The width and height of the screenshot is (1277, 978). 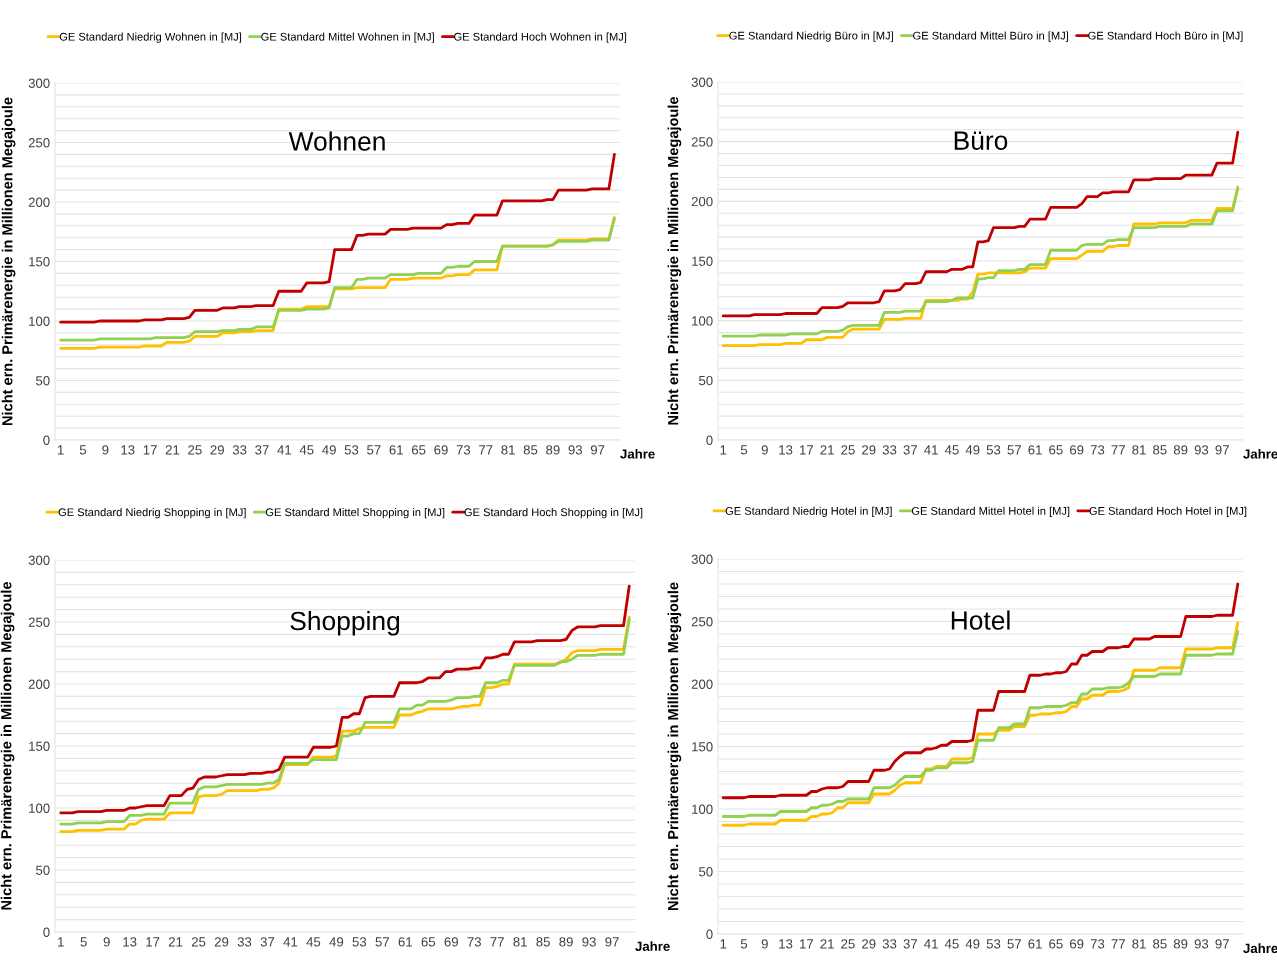 What do you see at coordinates (1260, 453) in the screenshot?
I see `x-axis-title: Jahre` at bounding box center [1260, 453].